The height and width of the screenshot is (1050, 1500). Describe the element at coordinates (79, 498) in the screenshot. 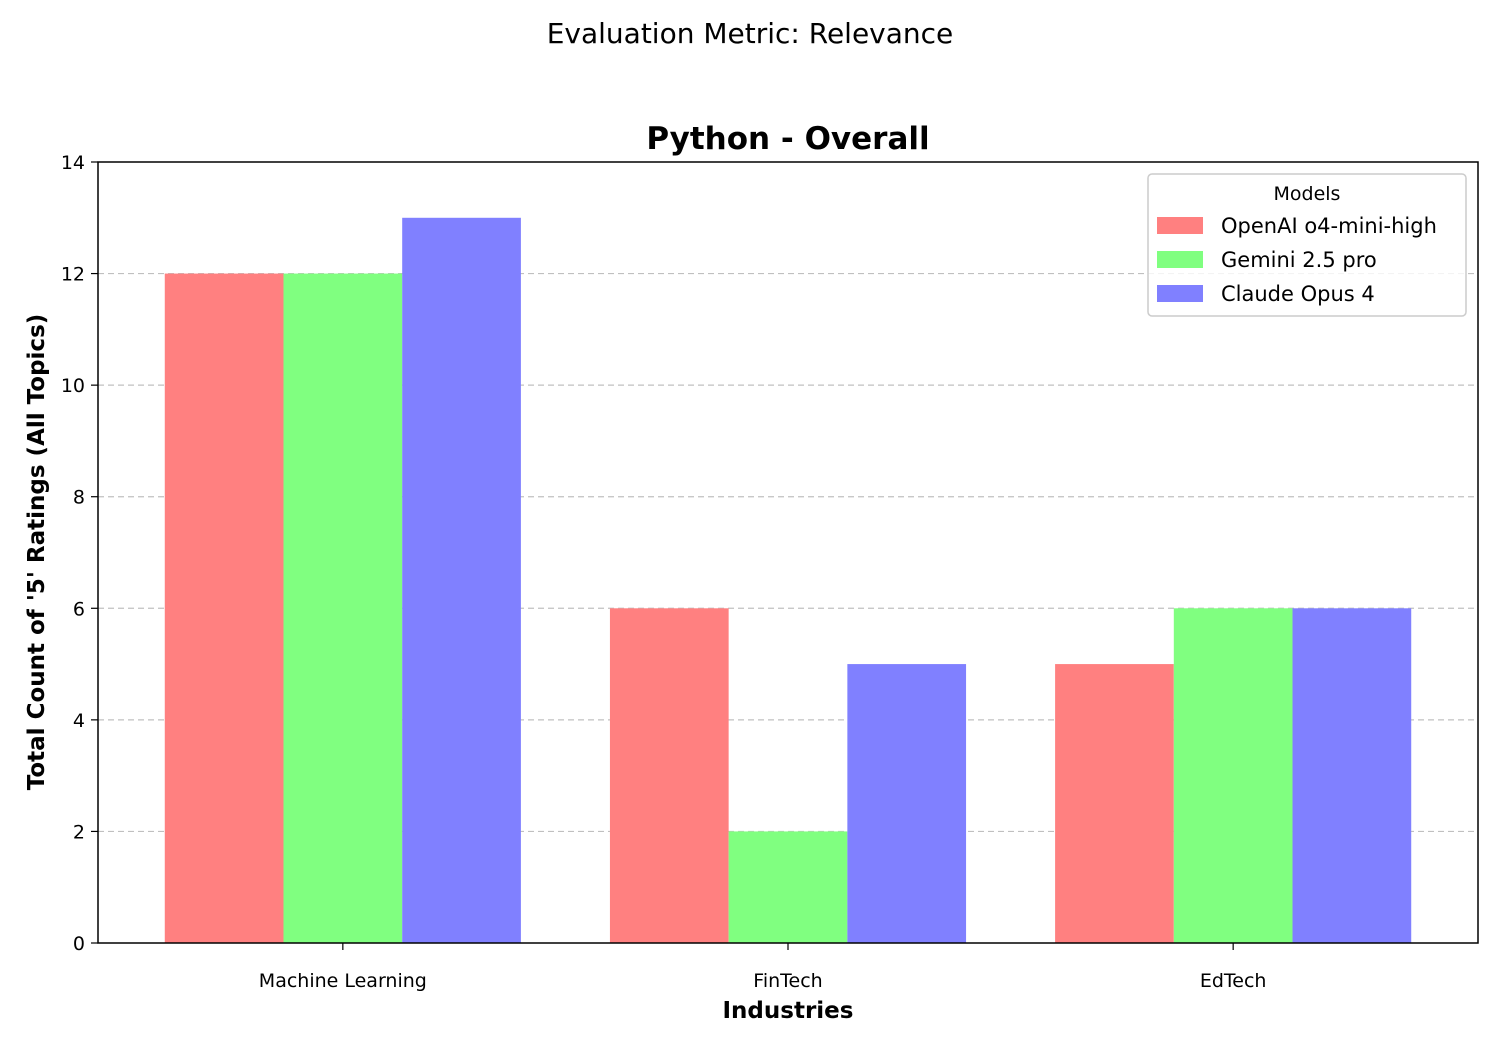

I see `y-tick-label-4: 8` at that location.